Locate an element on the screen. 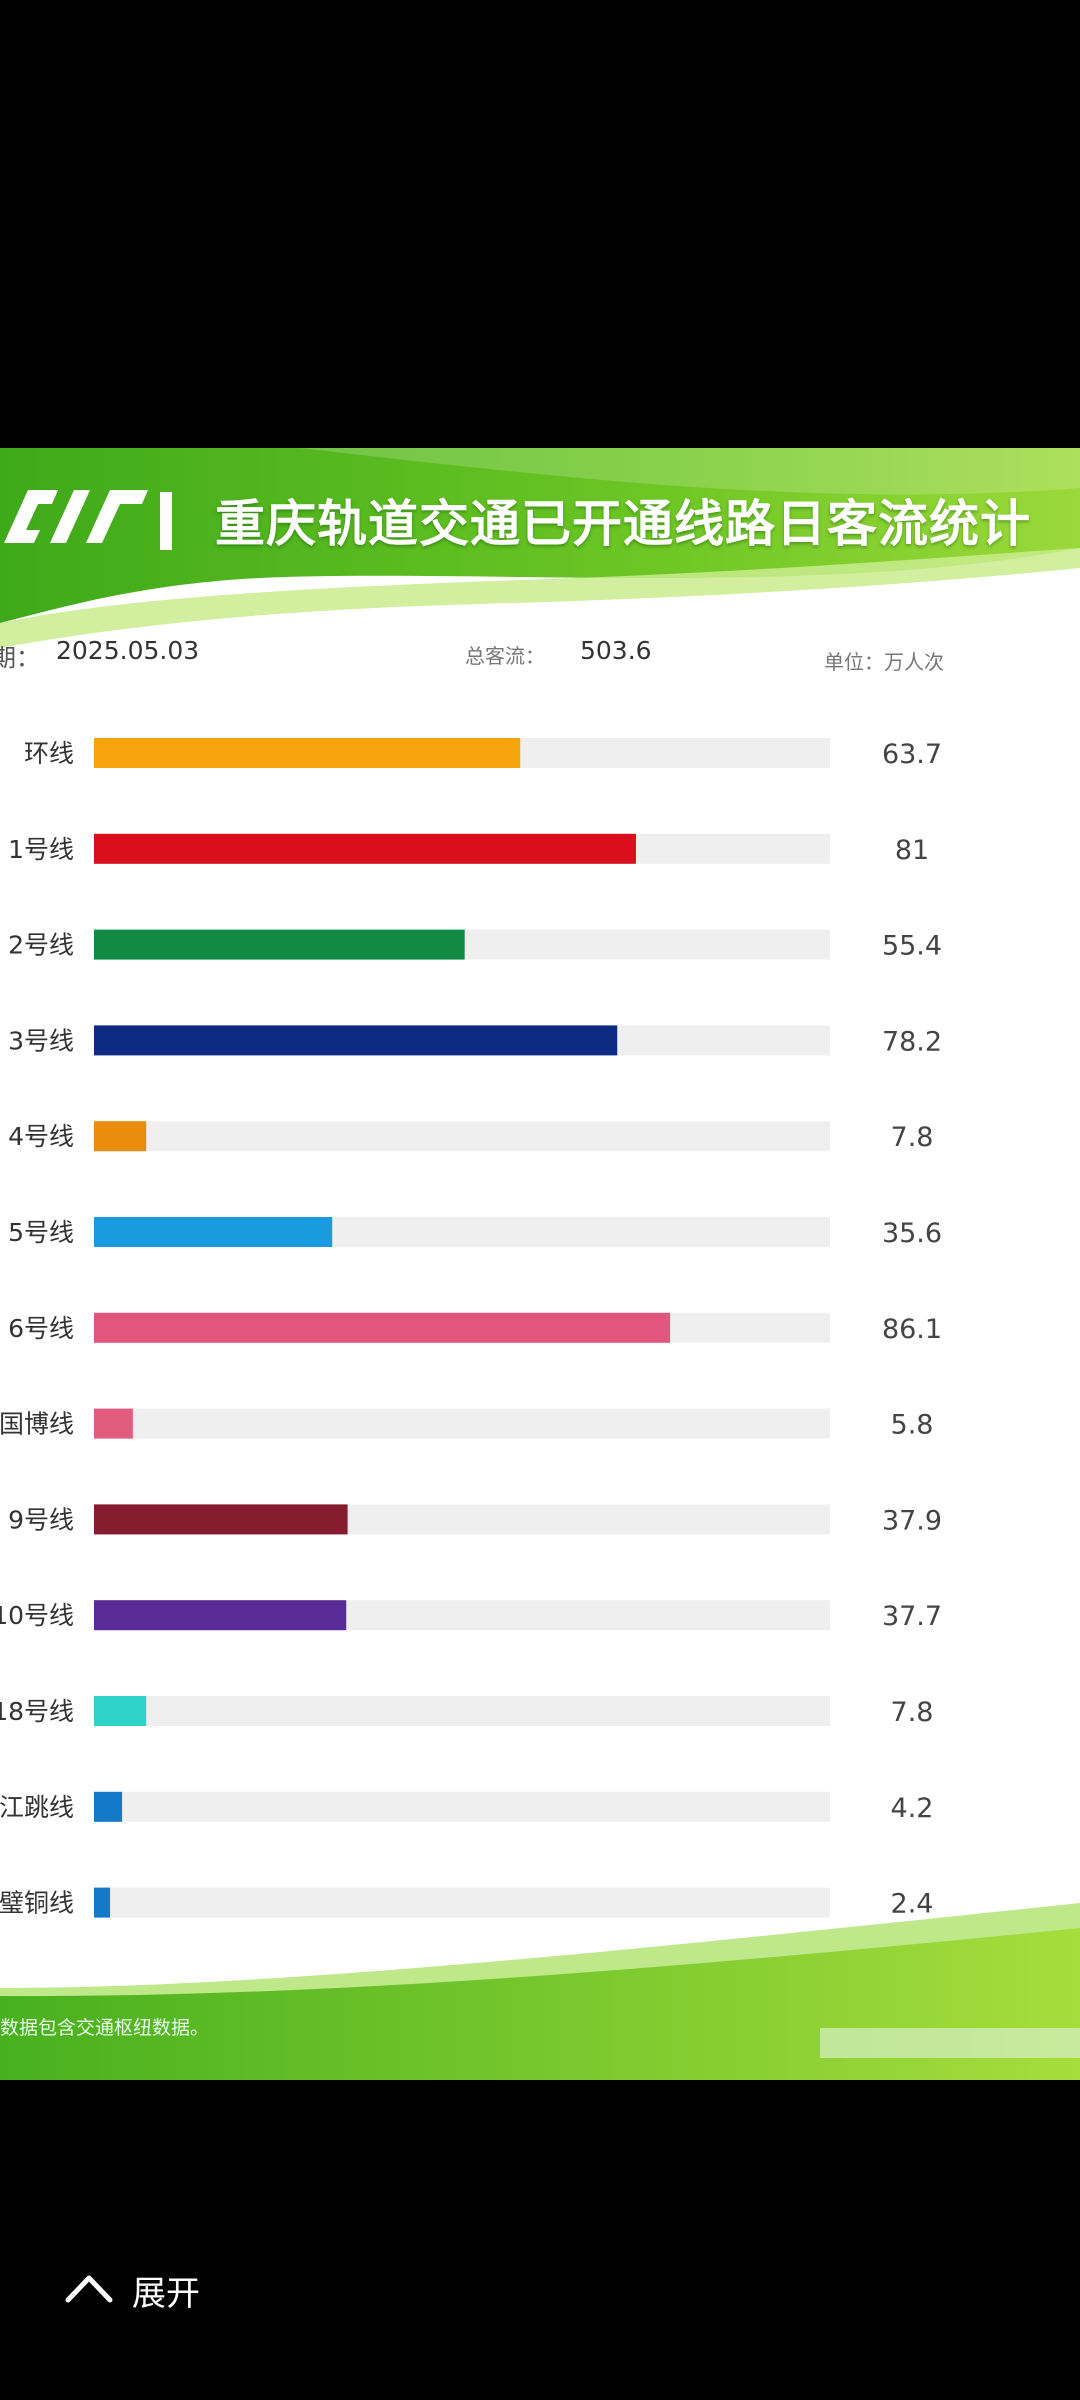  category-label: 10号线 is located at coordinates (37, 1615).